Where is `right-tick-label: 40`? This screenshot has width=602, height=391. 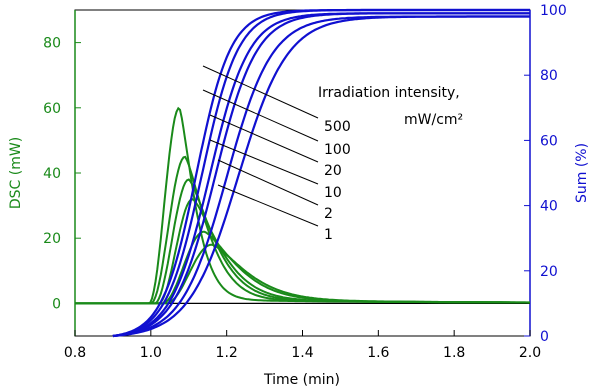 right-tick-label: 40 is located at coordinates (549, 207).